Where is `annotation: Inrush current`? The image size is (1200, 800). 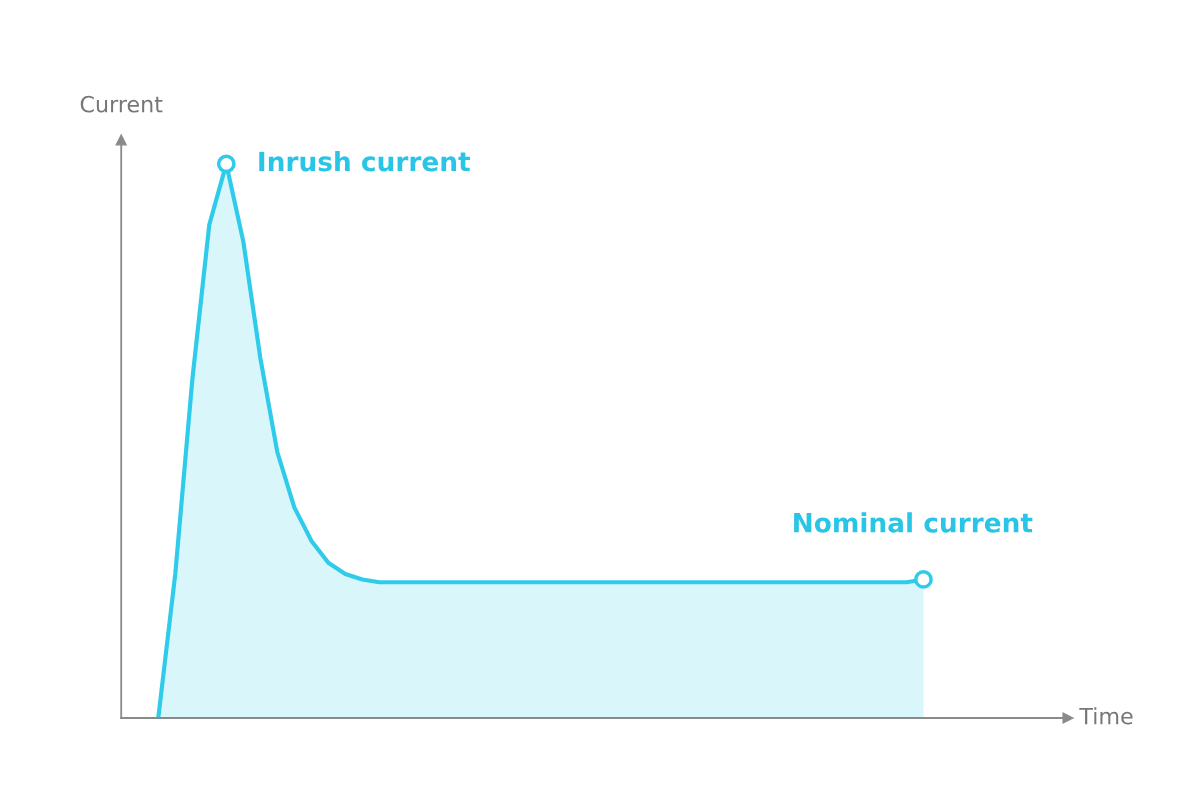 annotation: Inrush current is located at coordinates (365, 161).